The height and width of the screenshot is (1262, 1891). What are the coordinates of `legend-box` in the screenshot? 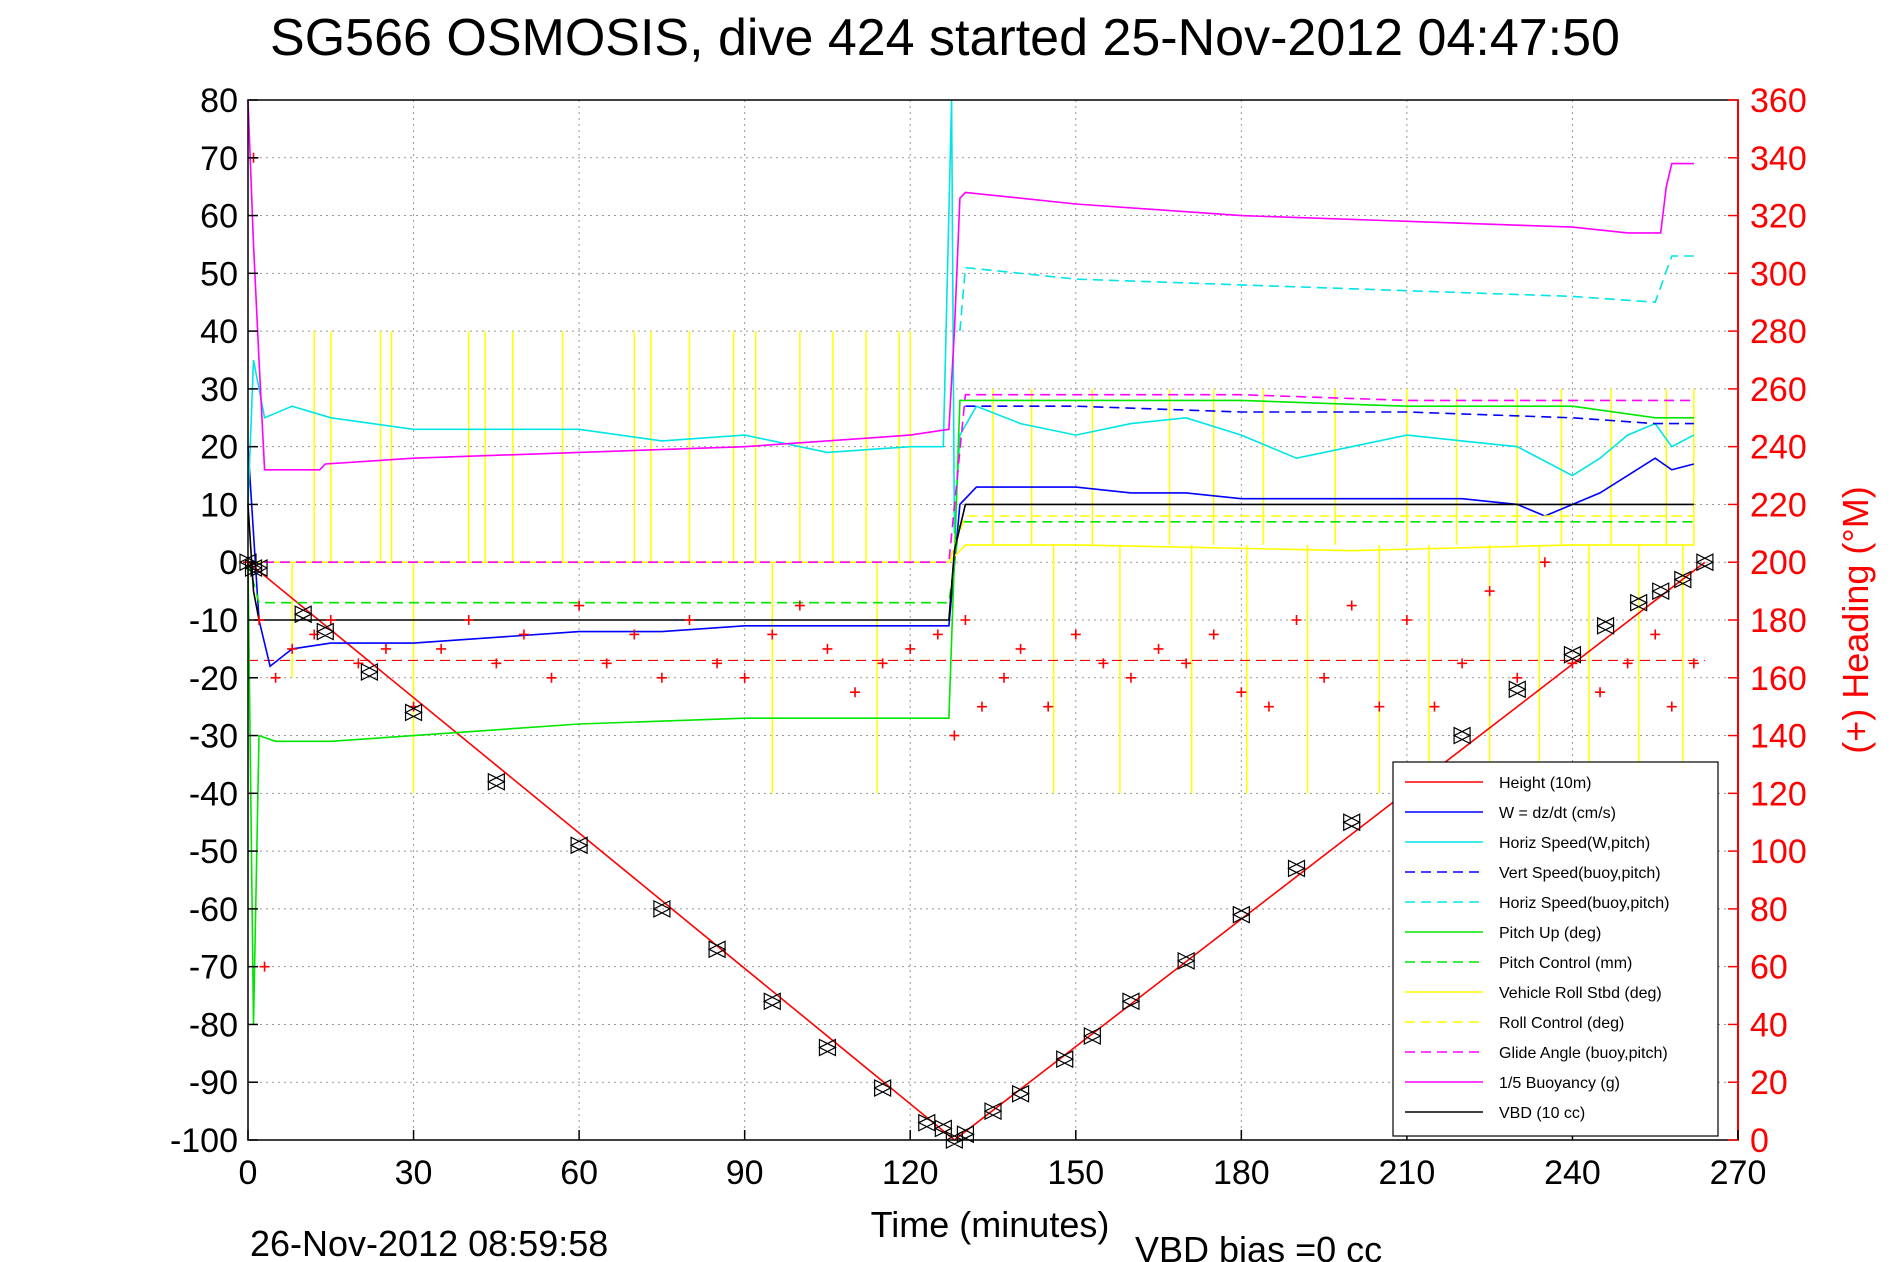 It's located at (1555, 949).